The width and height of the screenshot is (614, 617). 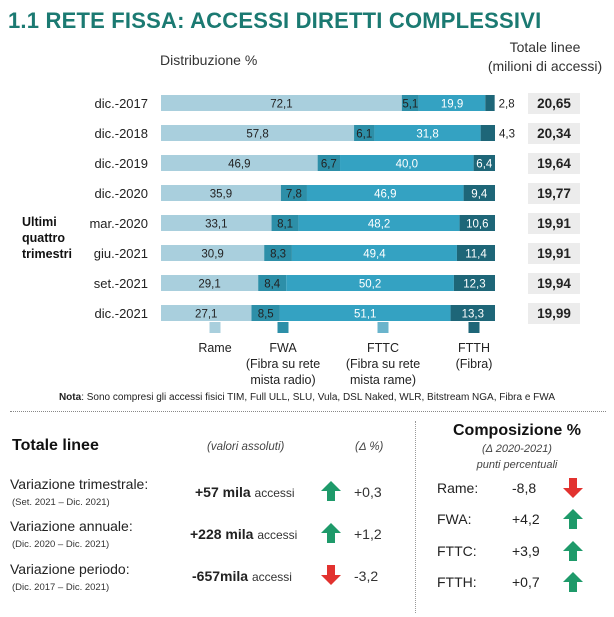 What do you see at coordinates (71, 526) in the screenshot?
I see `variation-label: Variazione annuale:` at bounding box center [71, 526].